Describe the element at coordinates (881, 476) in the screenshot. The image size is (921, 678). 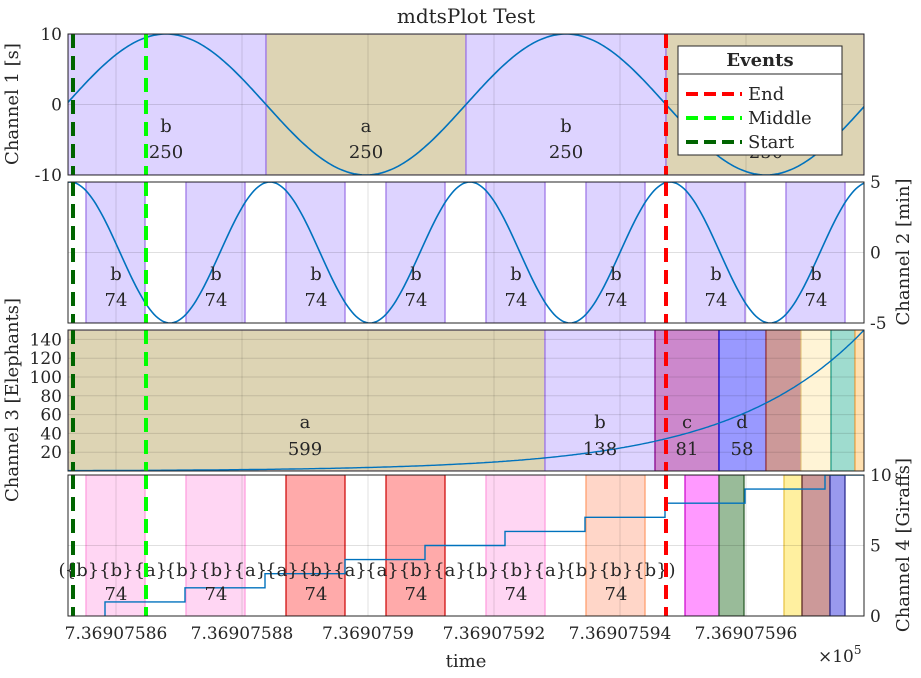
I see `y-tick-label-channel-4: 10` at that location.